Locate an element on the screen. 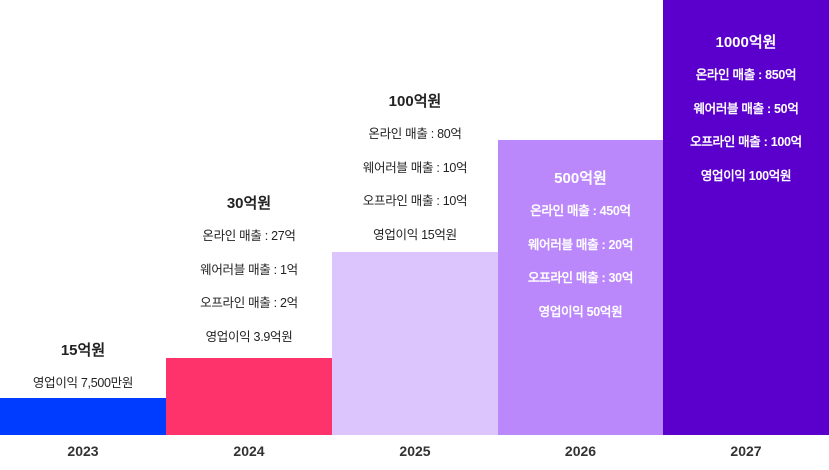 This screenshot has width=829, height=470. label-block-2023: 15억원 영업이익 7,500만원 is located at coordinates (83, 374).